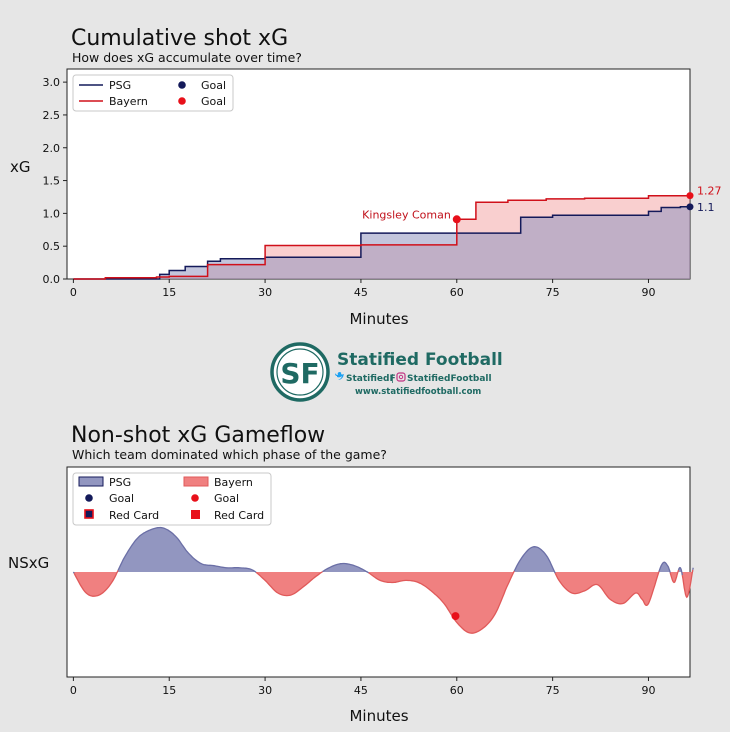 This screenshot has width=730, height=732. Describe the element at coordinates (198, 435) in the screenshot. I see `chart2-title: Non-shot xG Gameflow` at that location.